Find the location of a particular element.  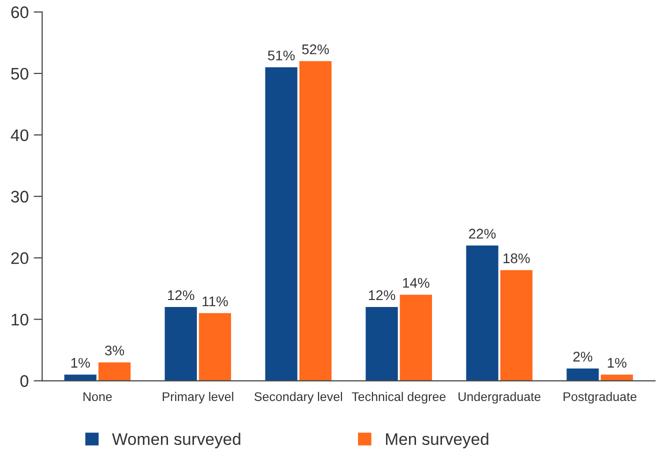

y-tick-label: 10 is located at coordinates (20, 320).